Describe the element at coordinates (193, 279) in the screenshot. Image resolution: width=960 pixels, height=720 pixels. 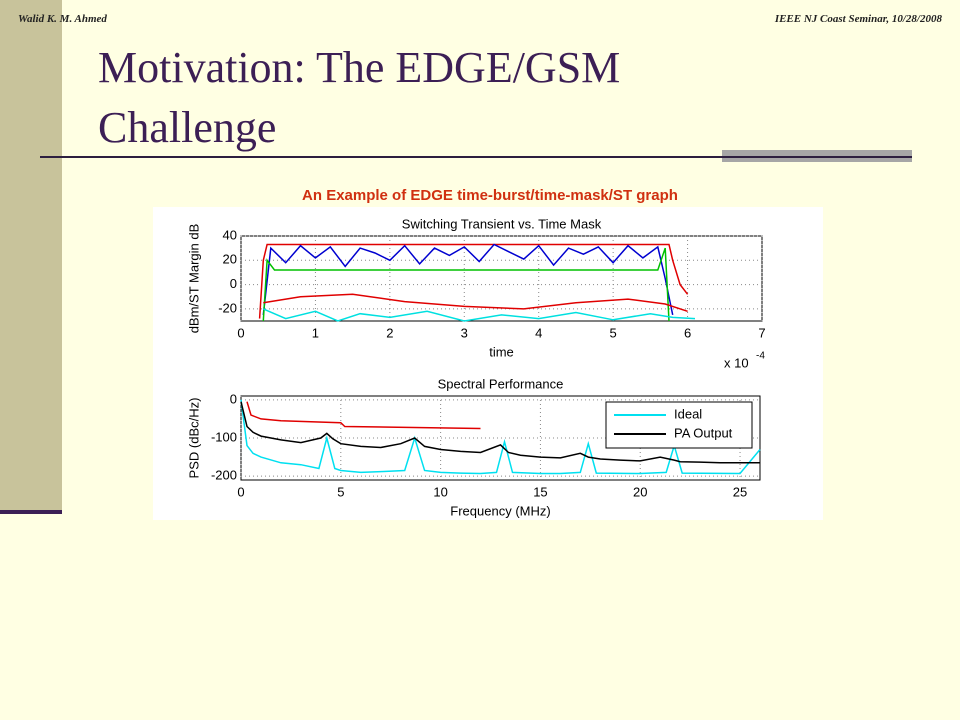
I see `y-axis-label: dBm/ST Margin dB` at that location.